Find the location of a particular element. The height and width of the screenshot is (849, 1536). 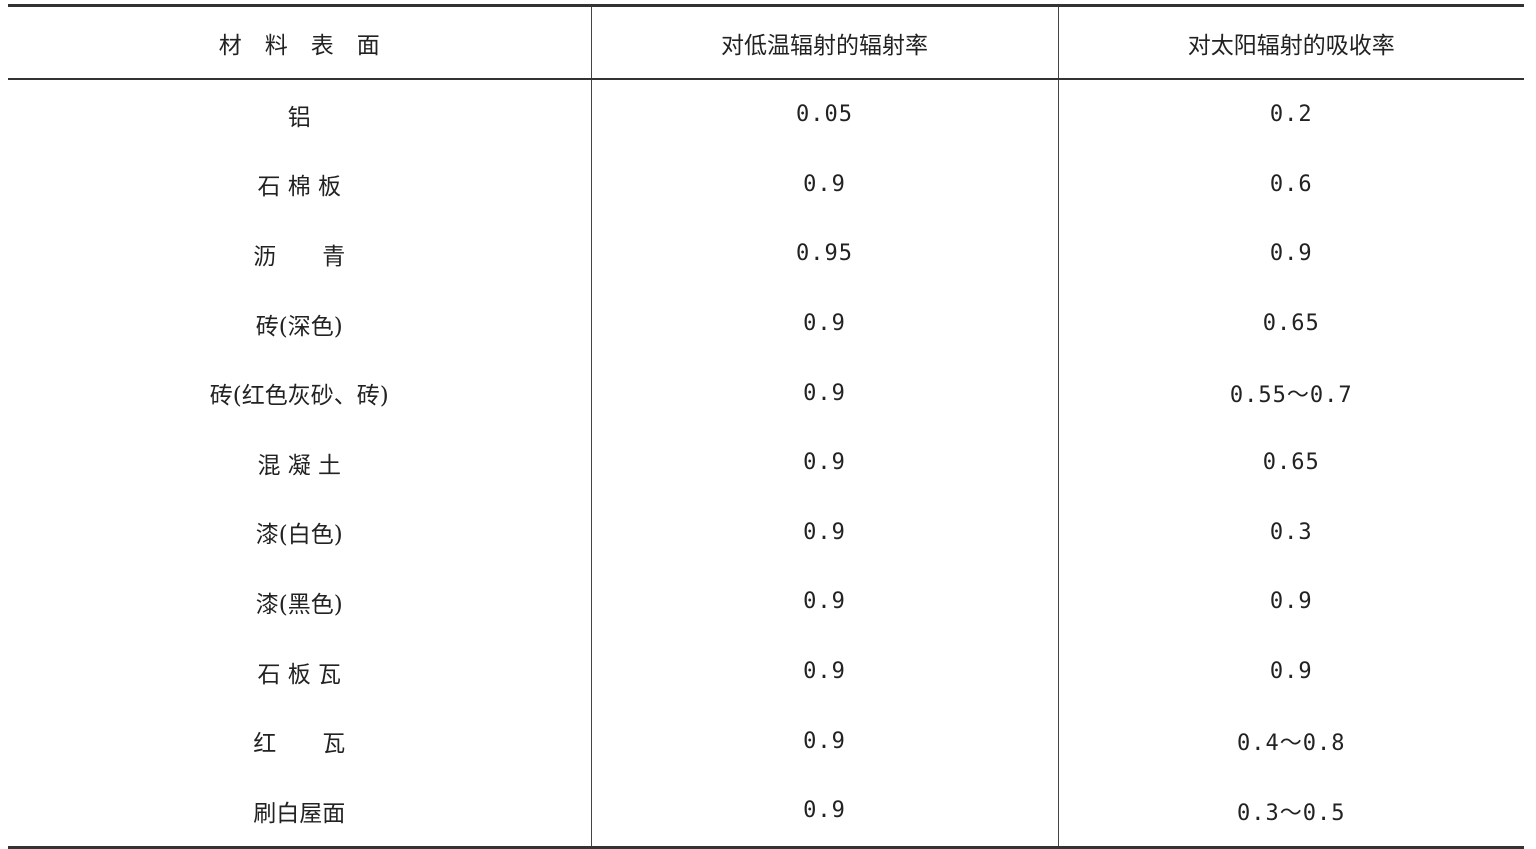

table-row: 铝 0.05 0.2 is located at coordinates (766, 114).